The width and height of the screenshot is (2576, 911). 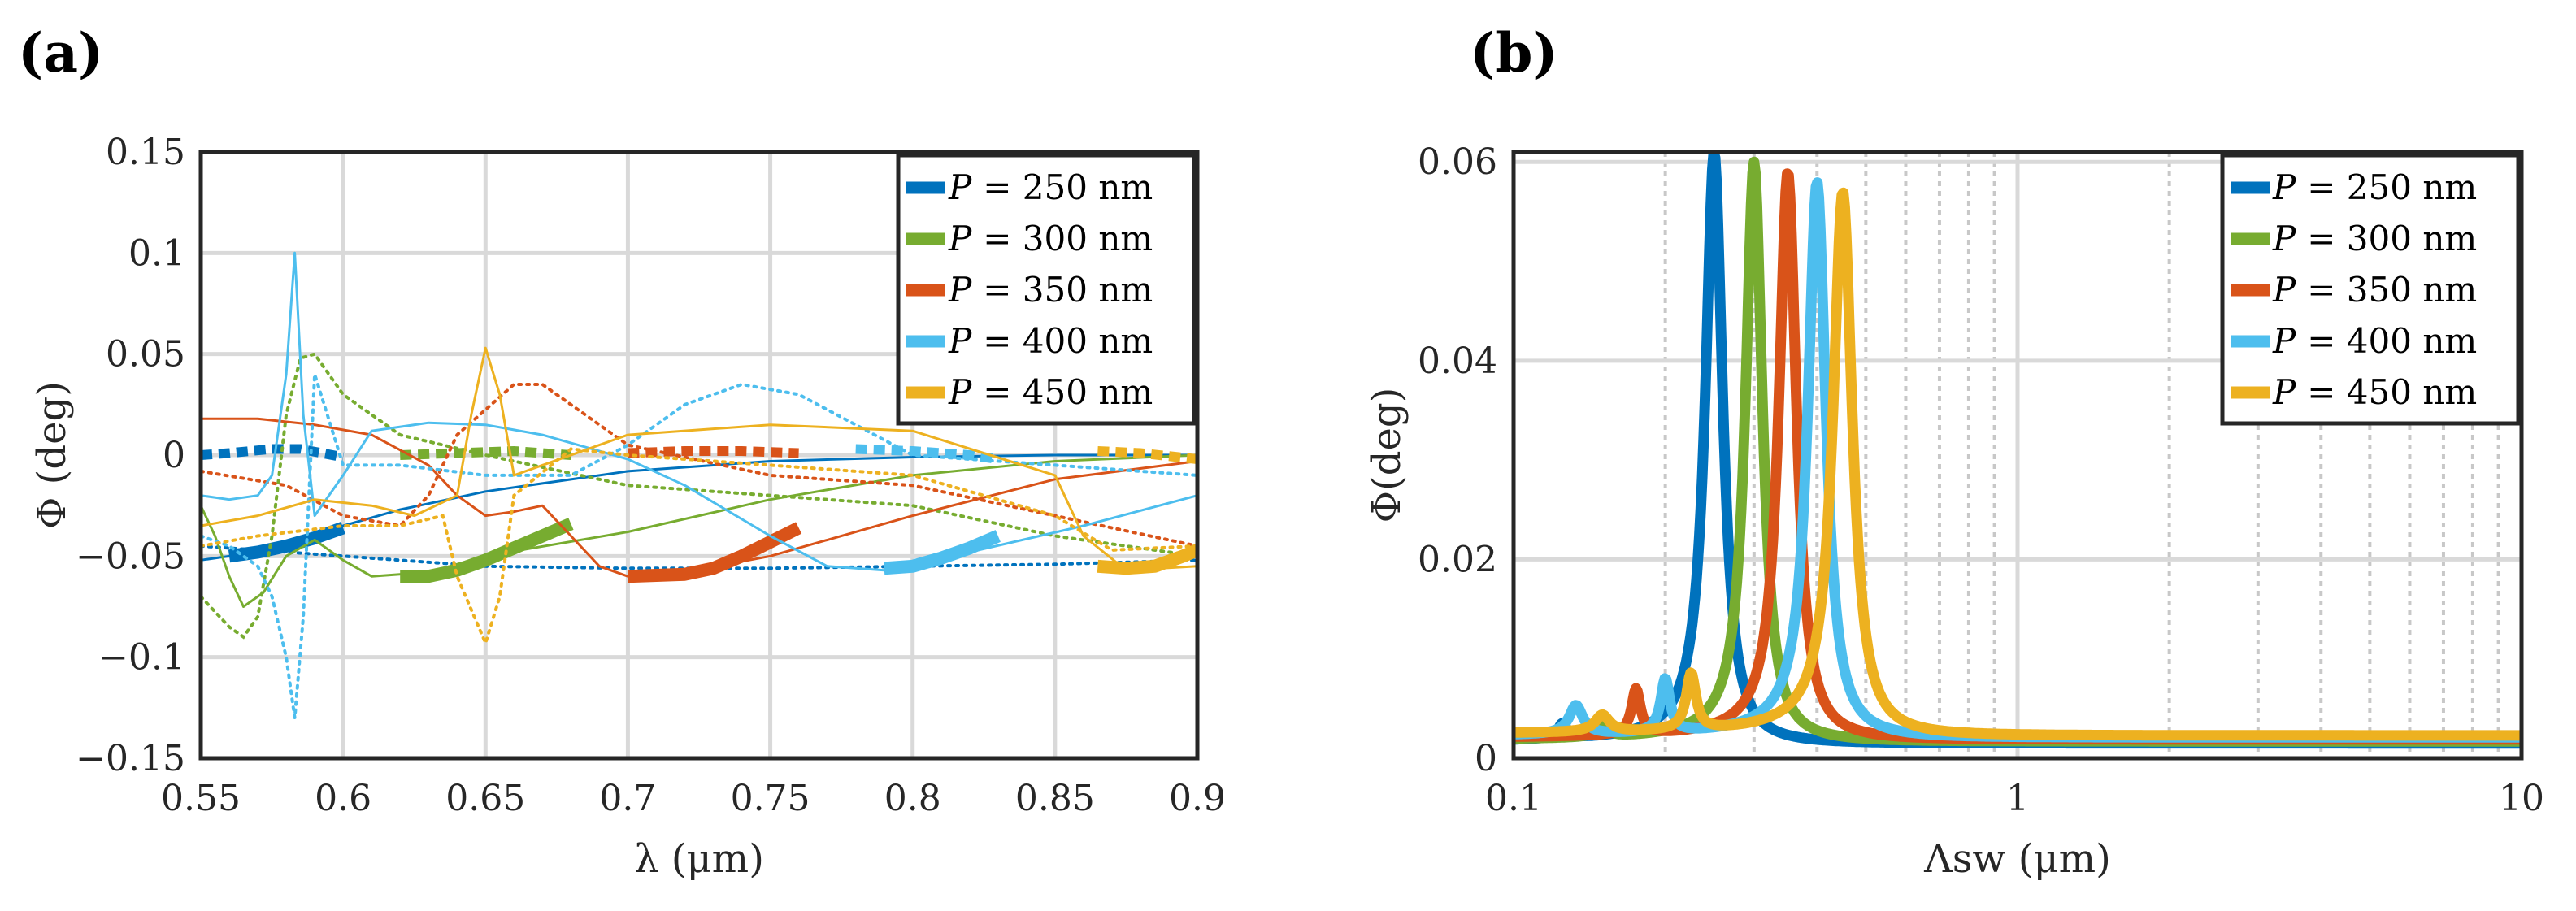 I want to click on panel-a-ytick-label: 0.1, so click(x=156, y=253).